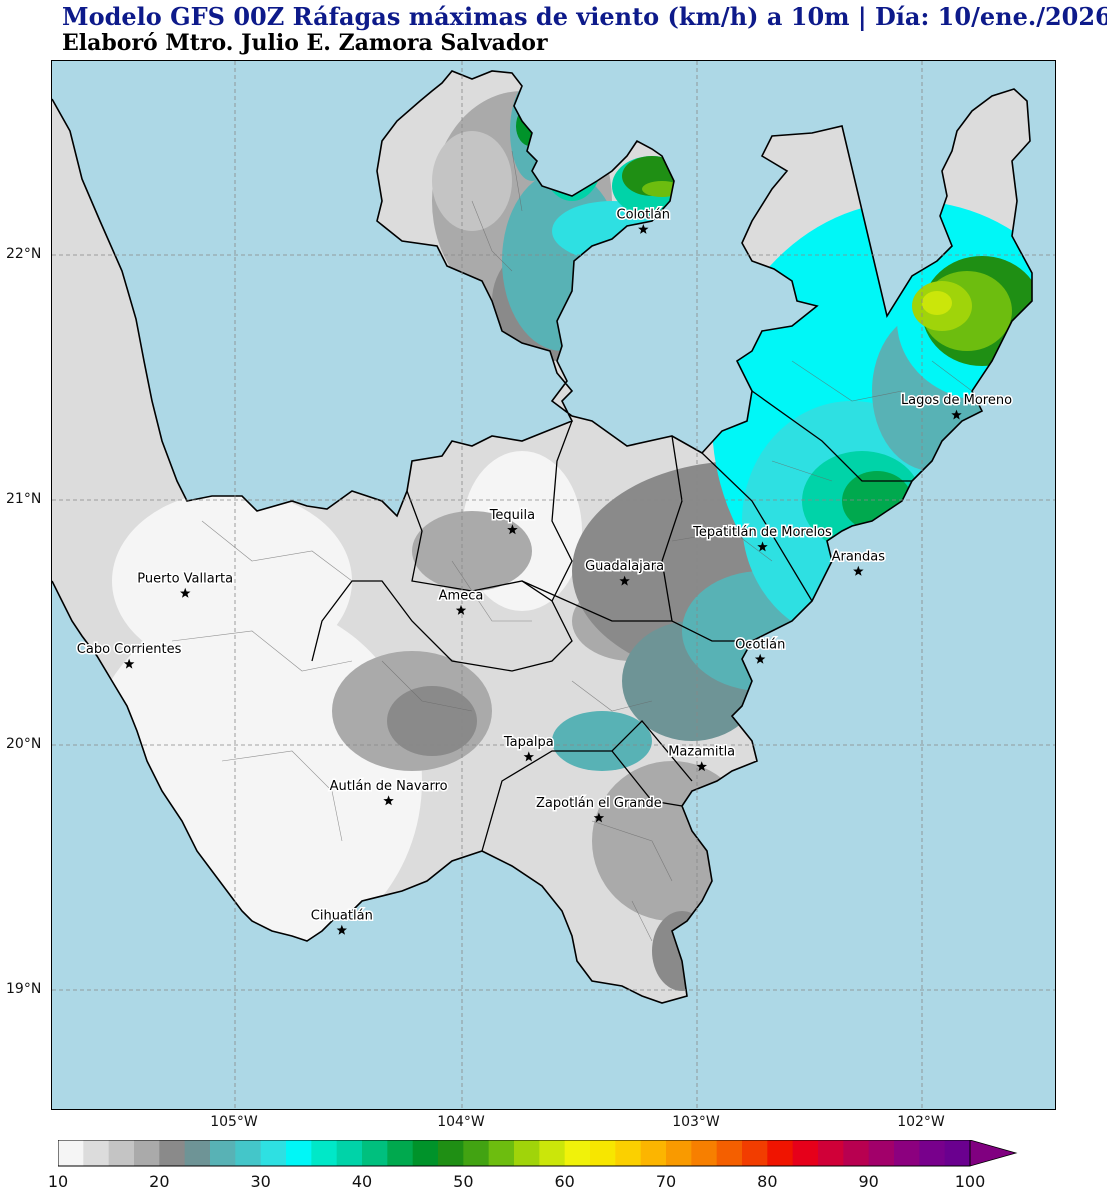  What do you see at coordinates (24, 744) in the screenshot?
I see `lat-label-20: 20°N` at bounding box center [24, 744].